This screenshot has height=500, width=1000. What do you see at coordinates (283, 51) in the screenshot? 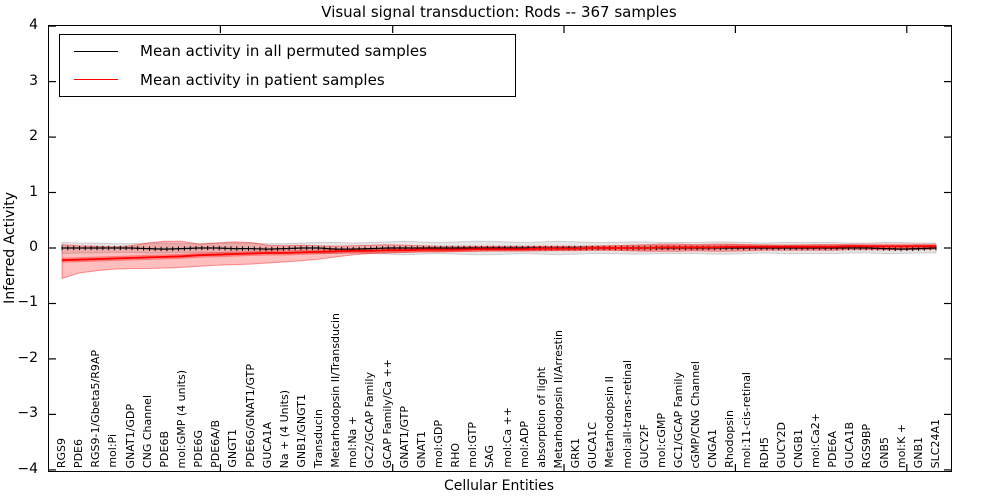
I see `legend-label-permuted: Mean activity in all permuted samples` at bounding box center [283, 51].